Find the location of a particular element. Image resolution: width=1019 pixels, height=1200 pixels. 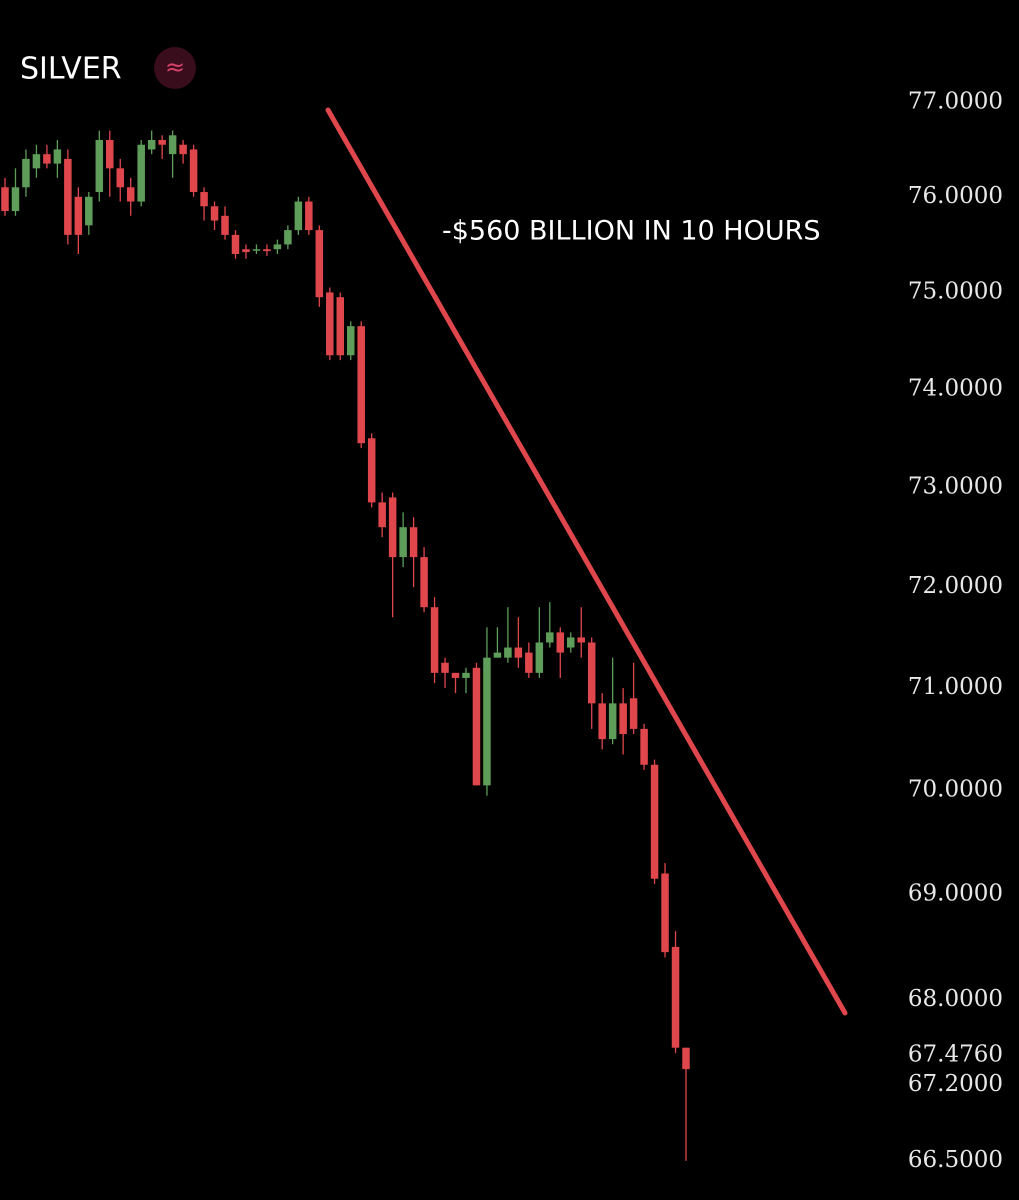

y-tick-label: 71.0000 is located at coordinates (955, 687).